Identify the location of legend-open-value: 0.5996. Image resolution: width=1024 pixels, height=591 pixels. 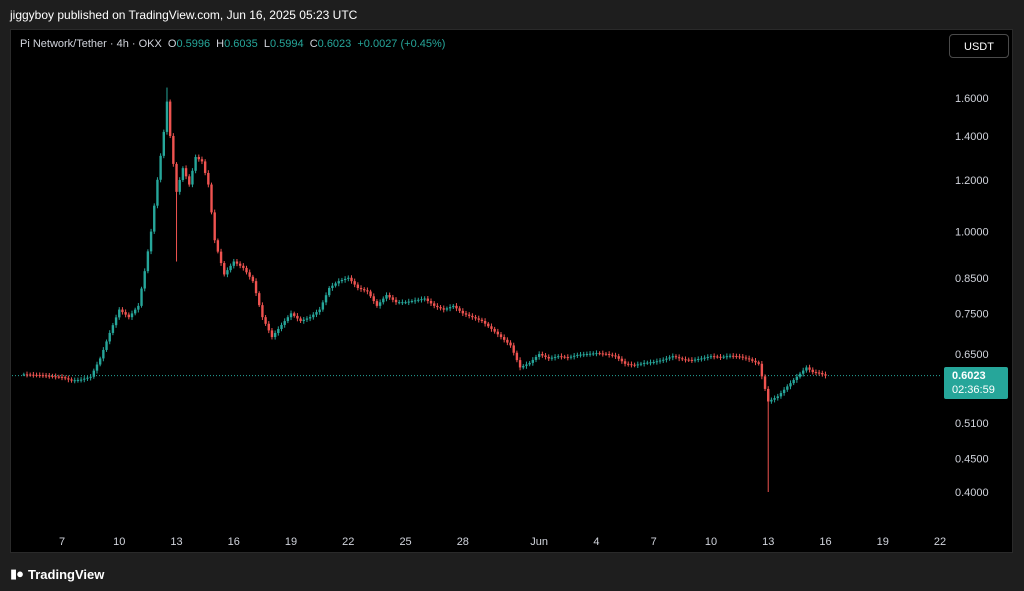
(193, 44).